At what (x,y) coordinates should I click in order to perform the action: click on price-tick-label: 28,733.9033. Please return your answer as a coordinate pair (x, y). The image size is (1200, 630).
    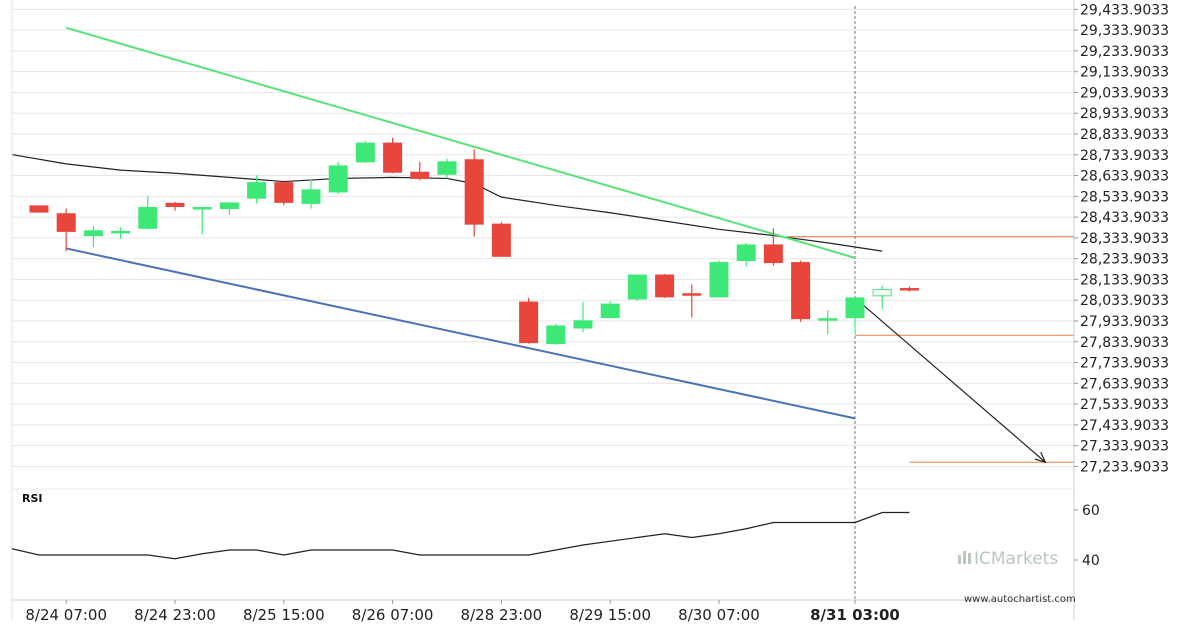
    Looking at the image, I should click on (1124, 156).